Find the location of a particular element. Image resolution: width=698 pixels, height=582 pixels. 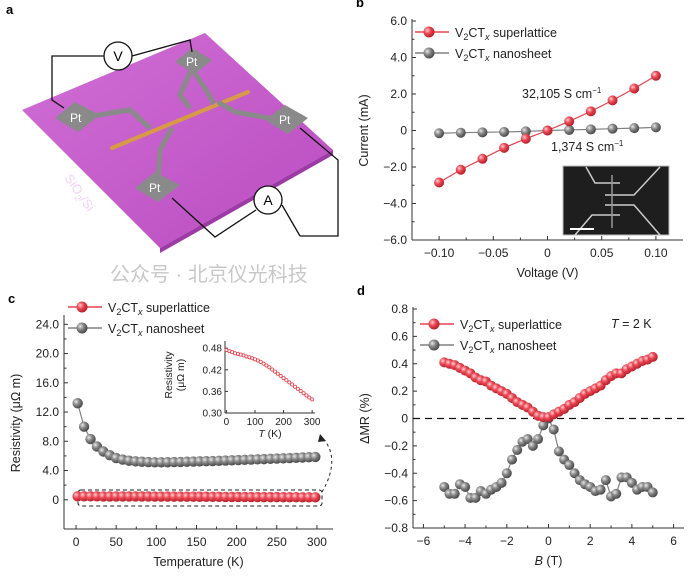

x-tick-label: −4 is located at coordinates (465, 541).